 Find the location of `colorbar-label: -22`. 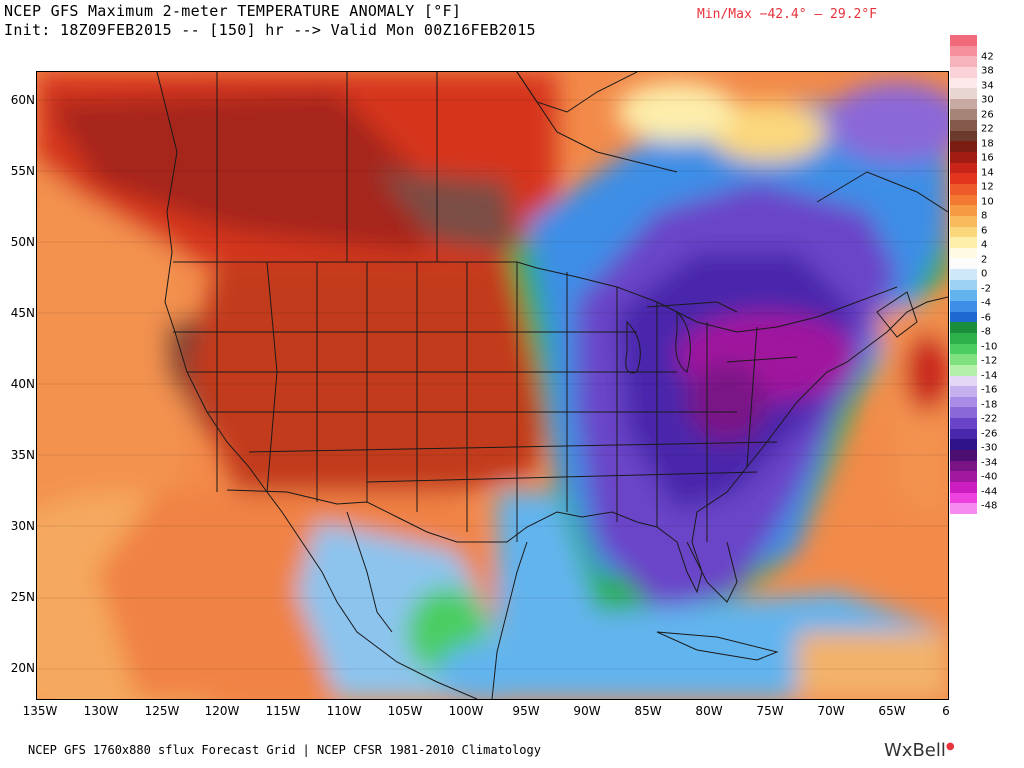

colorbar-label: -22 is located at coordinates (989, 419).